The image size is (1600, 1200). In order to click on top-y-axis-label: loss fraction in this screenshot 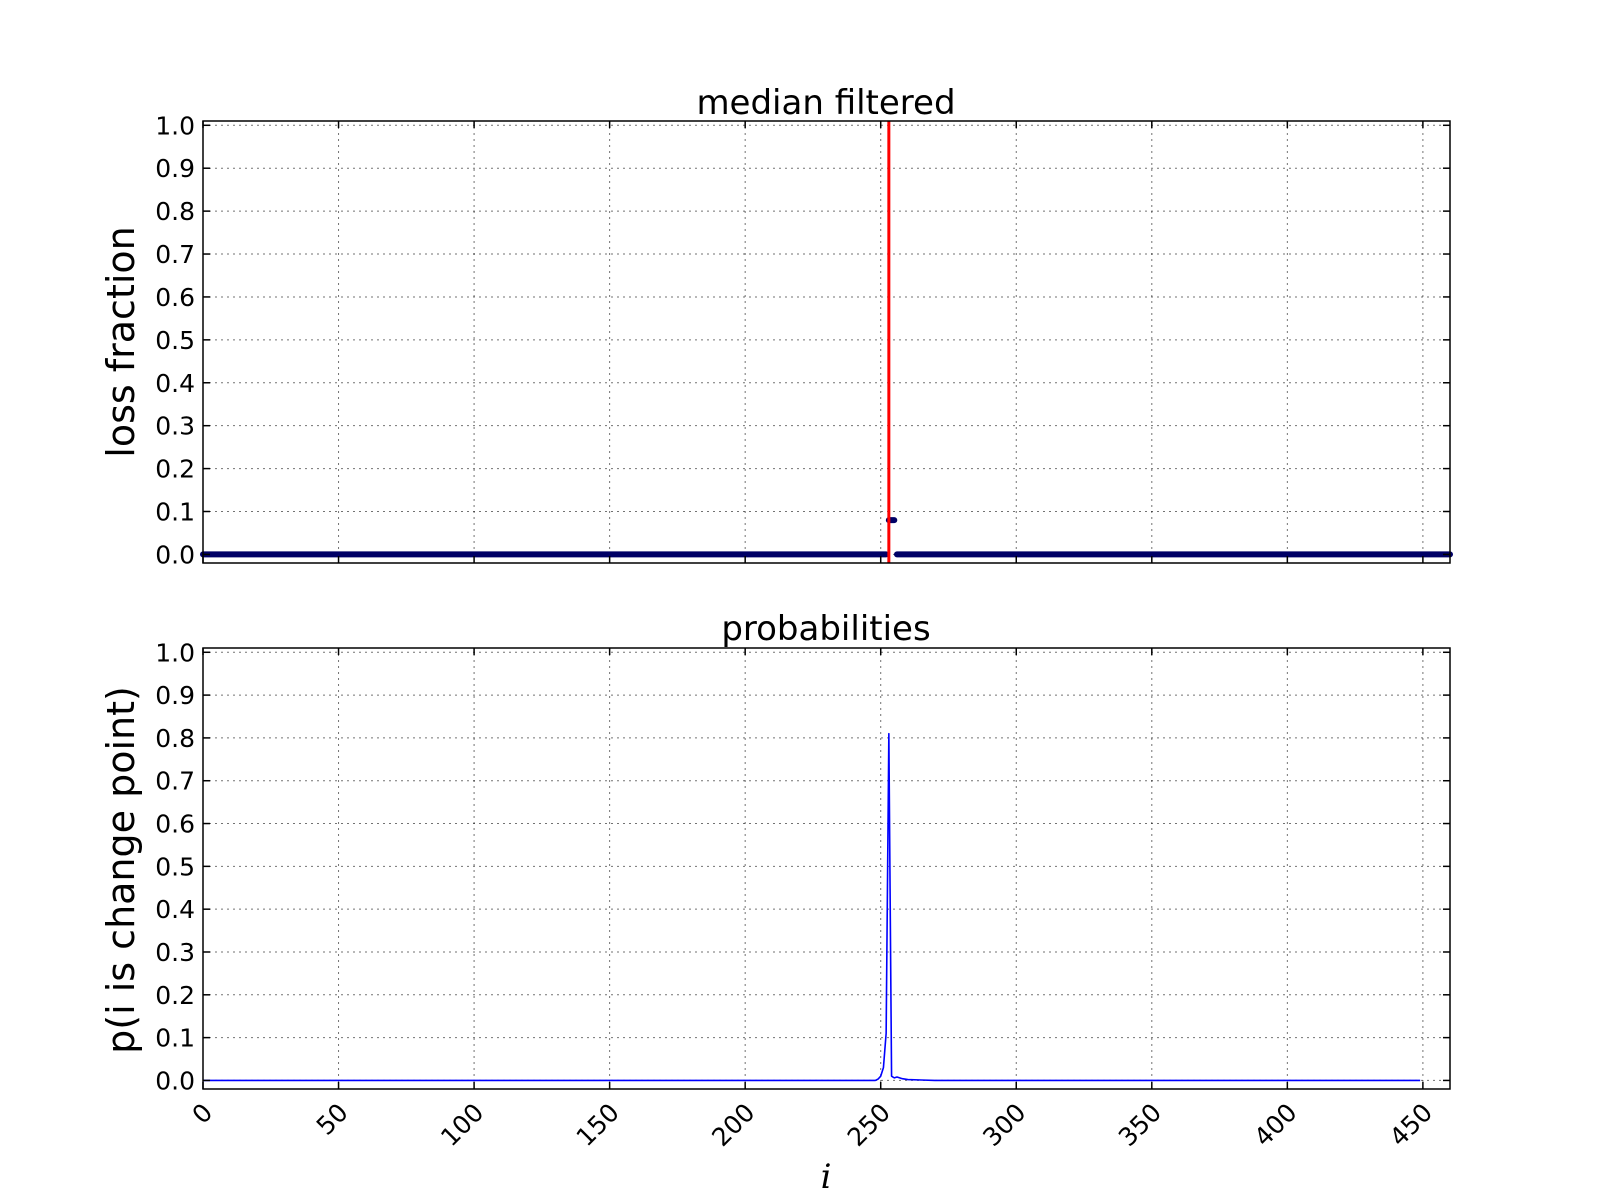, I will do `click(121, 341)`.